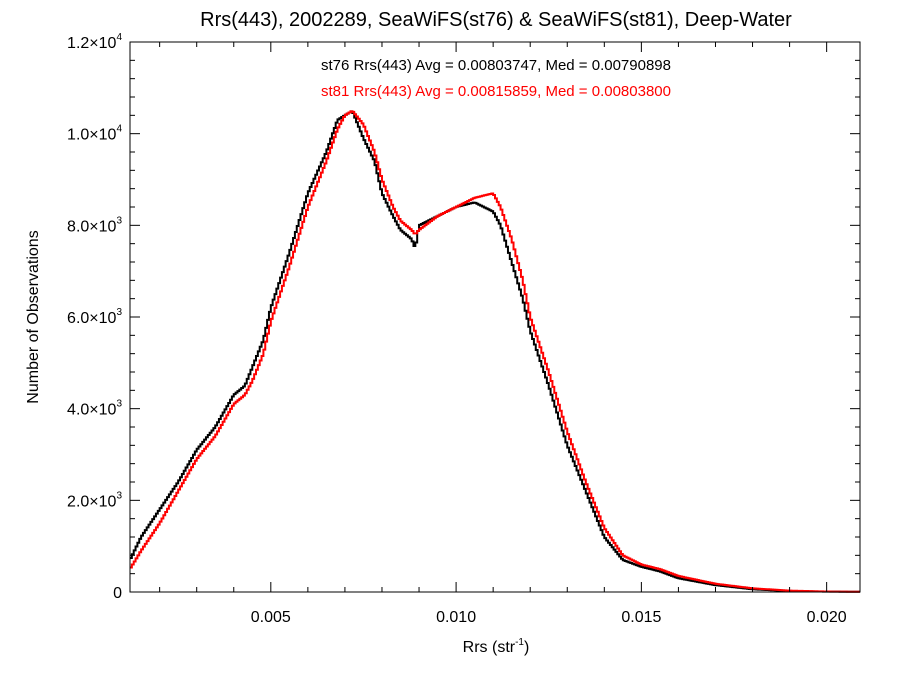  What do you see at coordinates (94, 500) in the screenshot?
I see `y-tick-label-1: 2.0×10³` at bounding box center [94, 500].